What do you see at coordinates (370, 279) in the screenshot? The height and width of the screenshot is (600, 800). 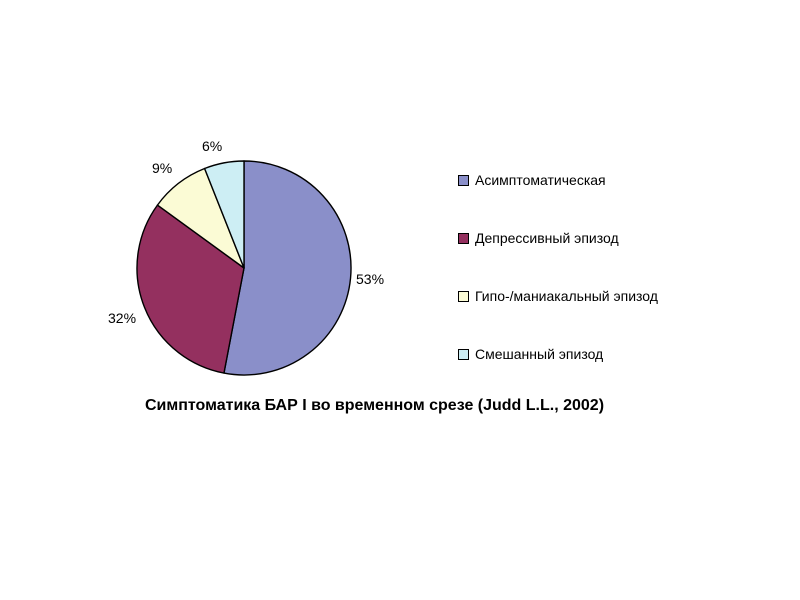 I see `slice-label-asymptomatic: 53%` at bounding box center [370, 279].